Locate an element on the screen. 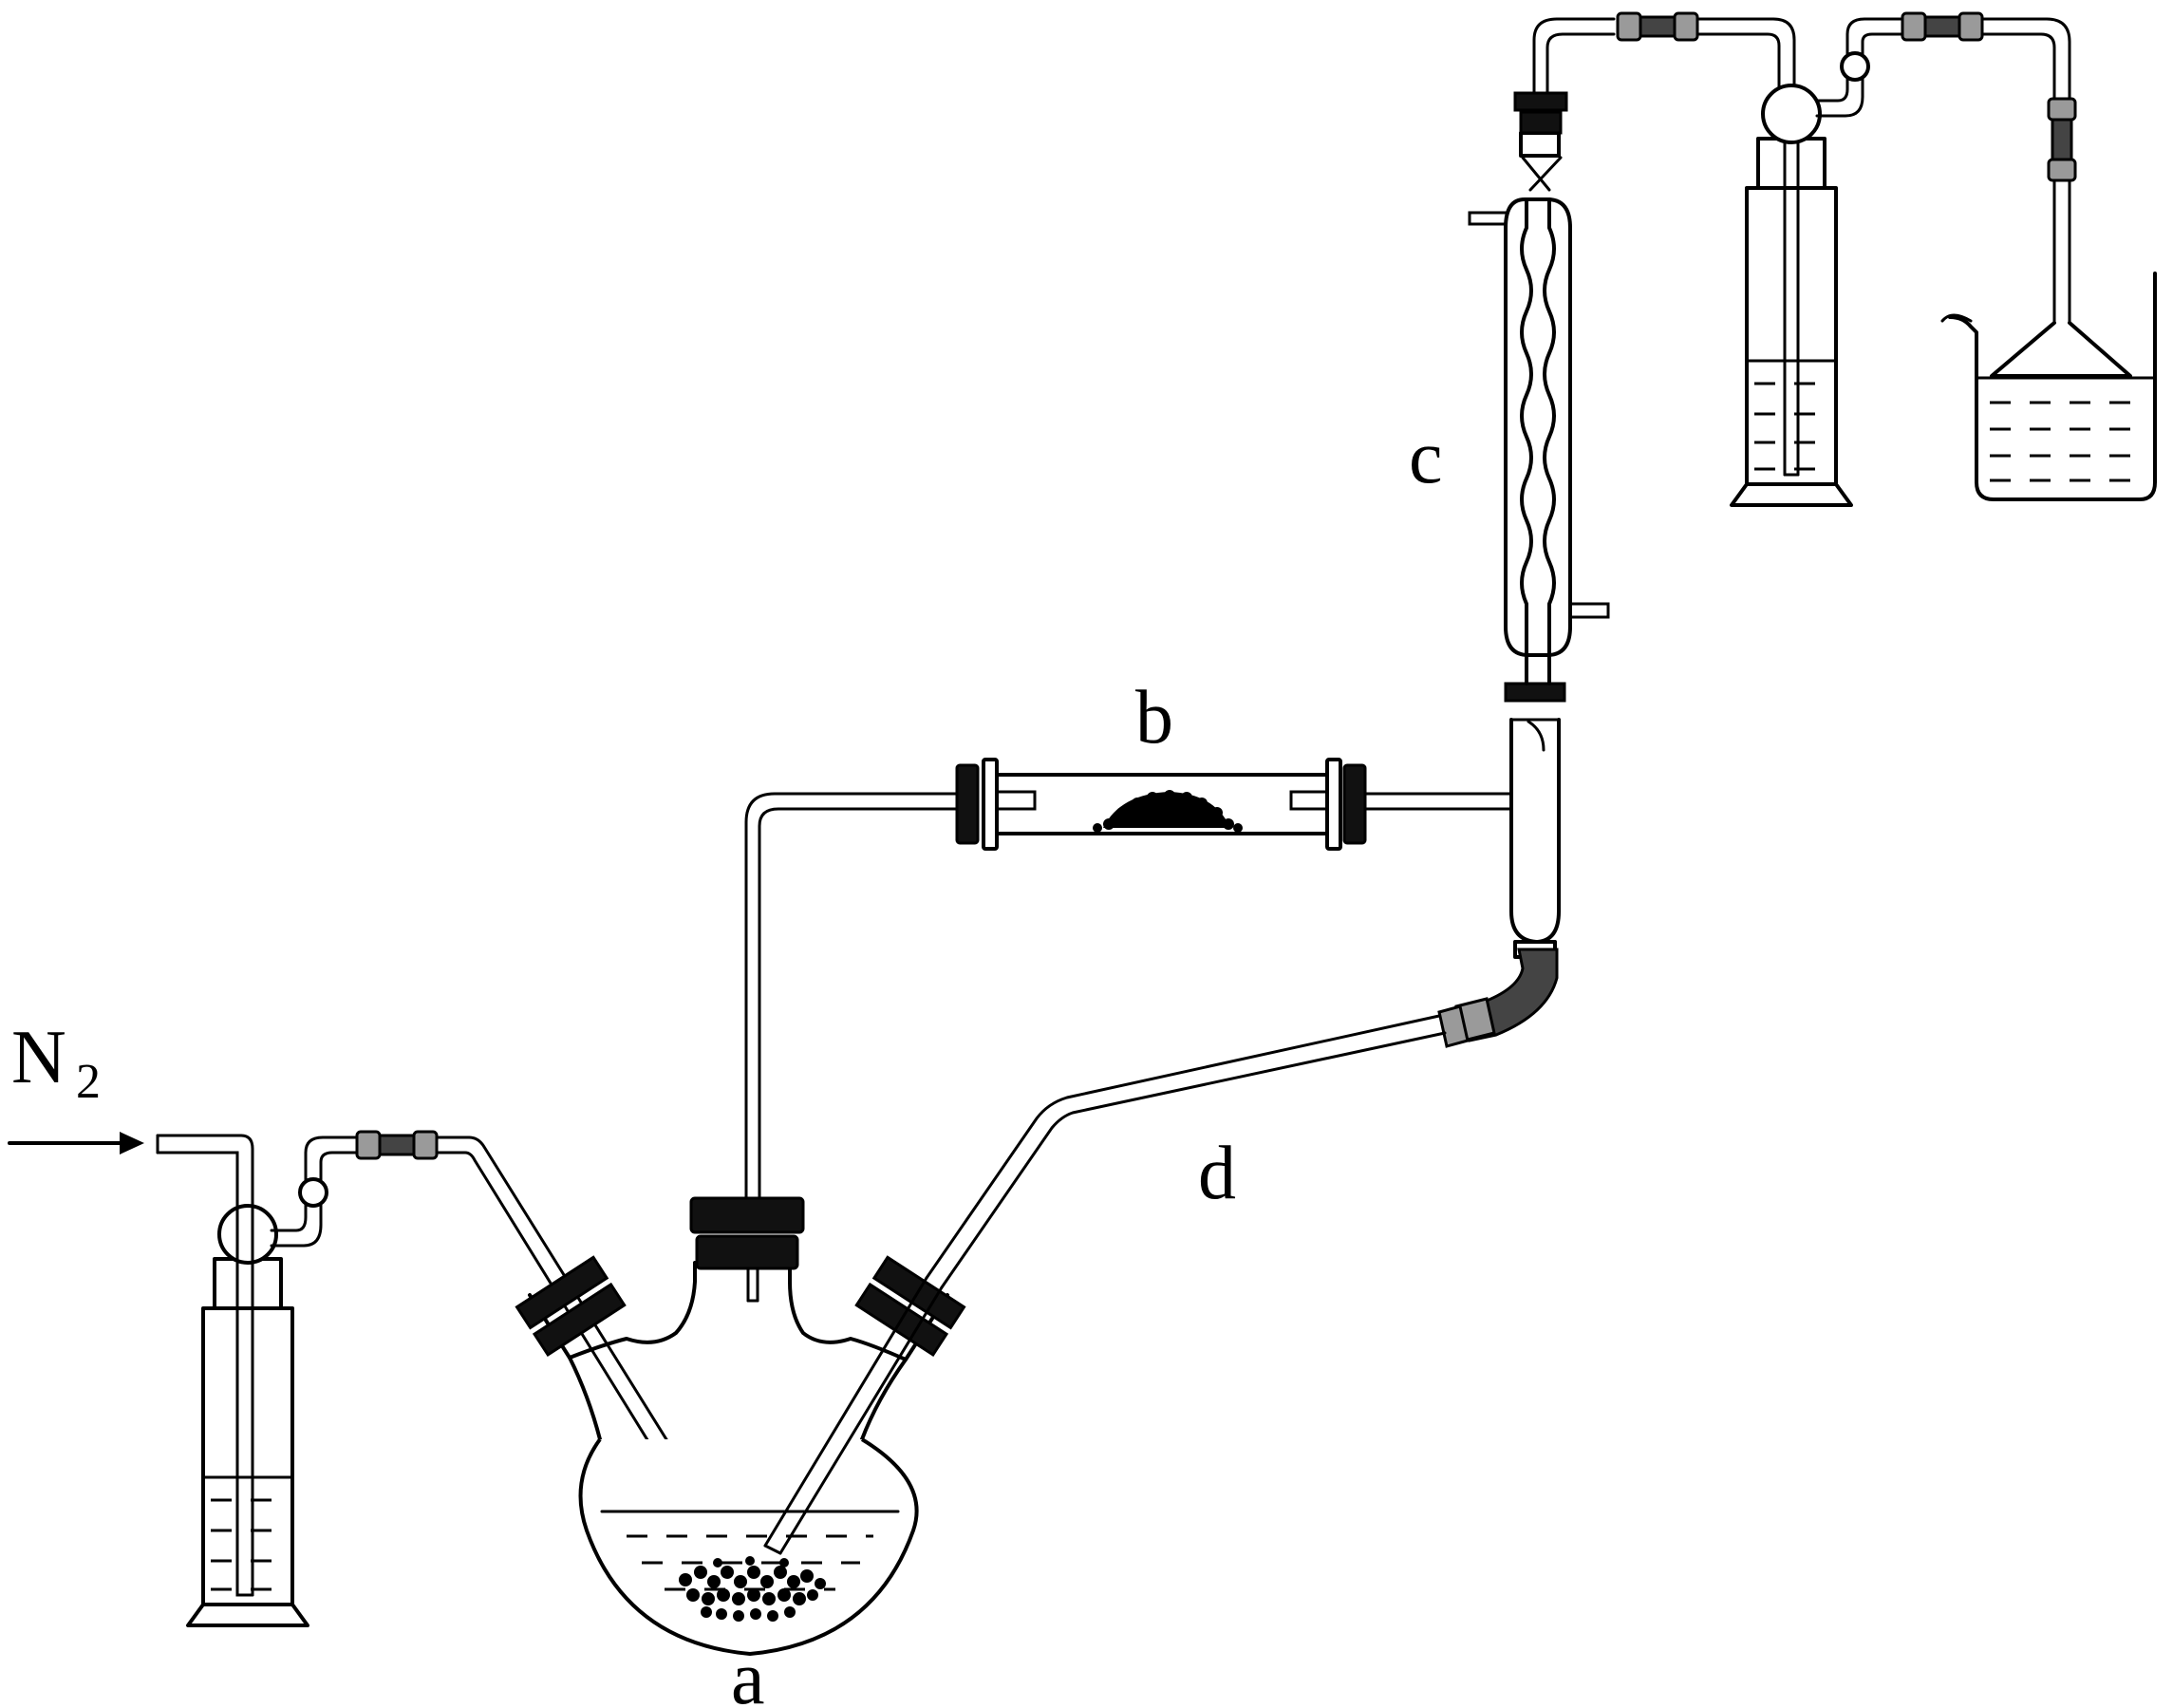 The height and width of the screenshot is (1708, 2173). label-b: b is located at coordinates (1154, 718).